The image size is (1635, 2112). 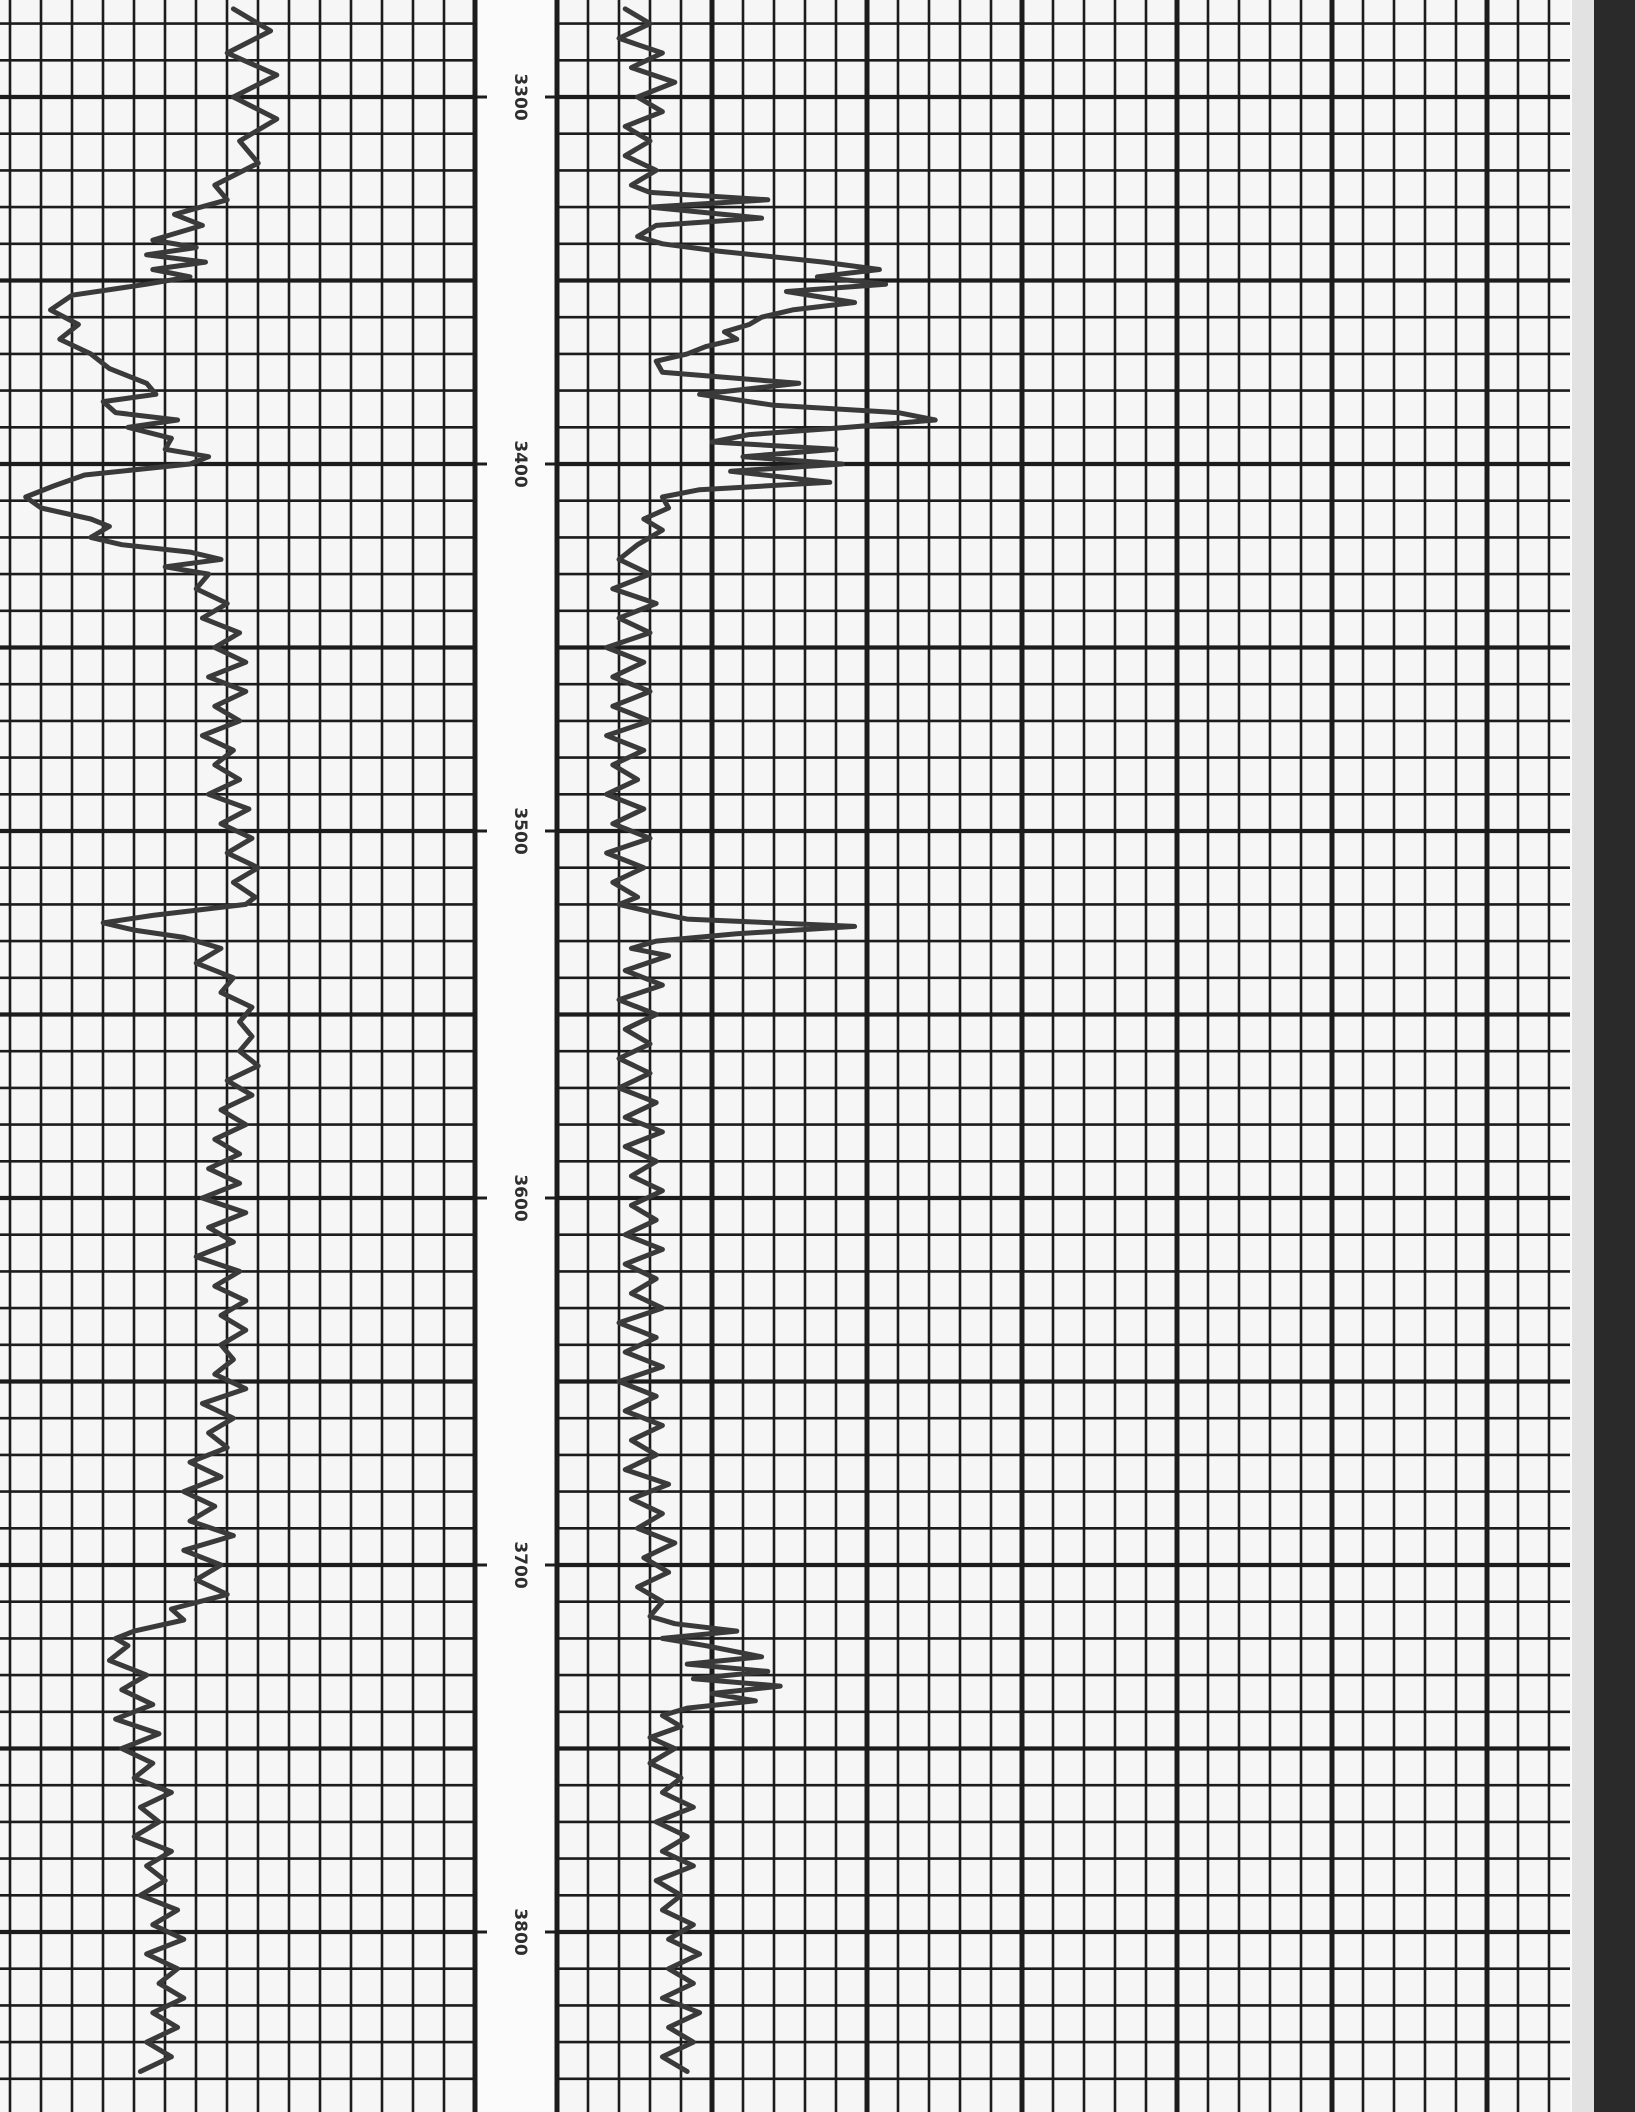 I want to click on depth-label: 3800, so click(x=520, y=1931).